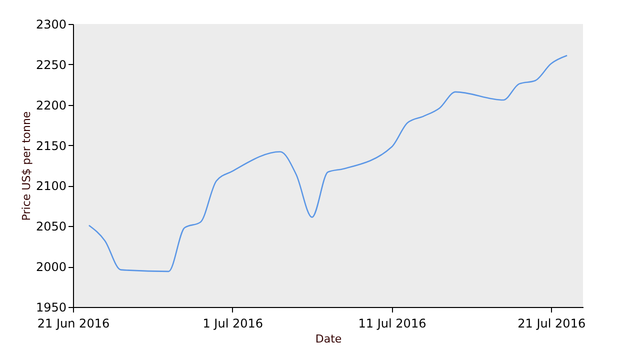 The height and width of the screenshot is (360, 630). I want to click on y-tick-label: 2050, so click(51, 227).